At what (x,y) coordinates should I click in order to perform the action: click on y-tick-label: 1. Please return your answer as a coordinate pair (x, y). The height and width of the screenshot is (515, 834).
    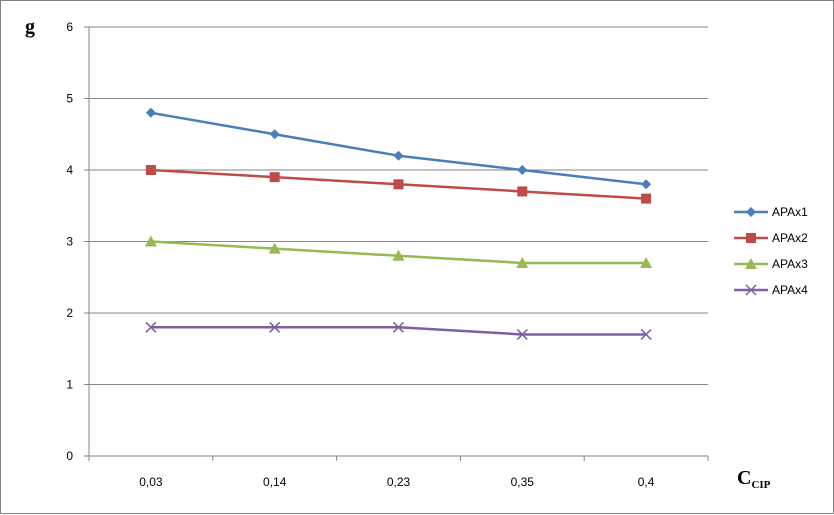
    Looking at the image, I should click on (69, 385).